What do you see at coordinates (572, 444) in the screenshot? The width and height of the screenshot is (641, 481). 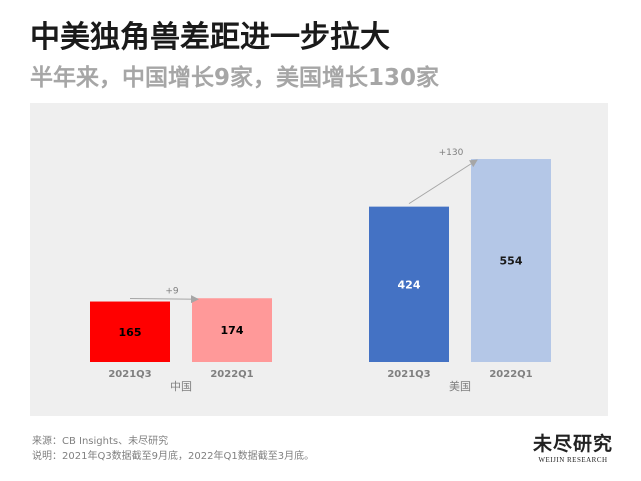 I see `logo-text: 未尽研究` at bounding box center [572, 444].